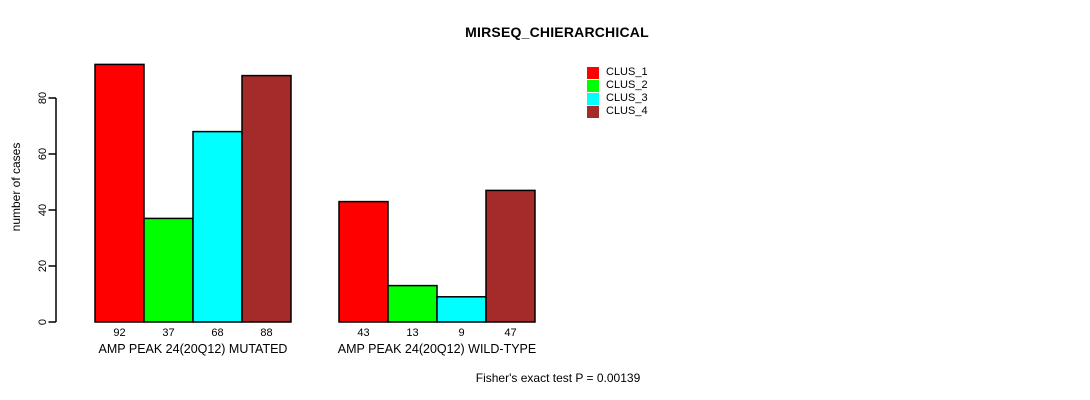 The height and width of the screenshot is (400, 1090). I want to click on bar-value-label: 9, so click(461, 333).